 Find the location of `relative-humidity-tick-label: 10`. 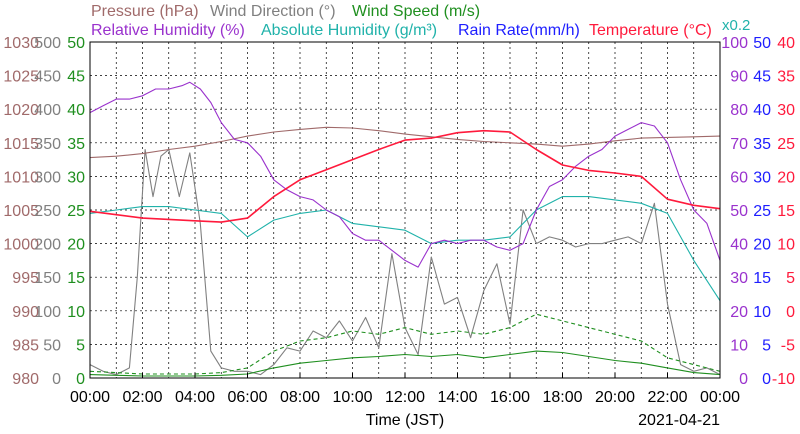

relative-humidity-tick-label: 10 is located at coordinates (739, 345).